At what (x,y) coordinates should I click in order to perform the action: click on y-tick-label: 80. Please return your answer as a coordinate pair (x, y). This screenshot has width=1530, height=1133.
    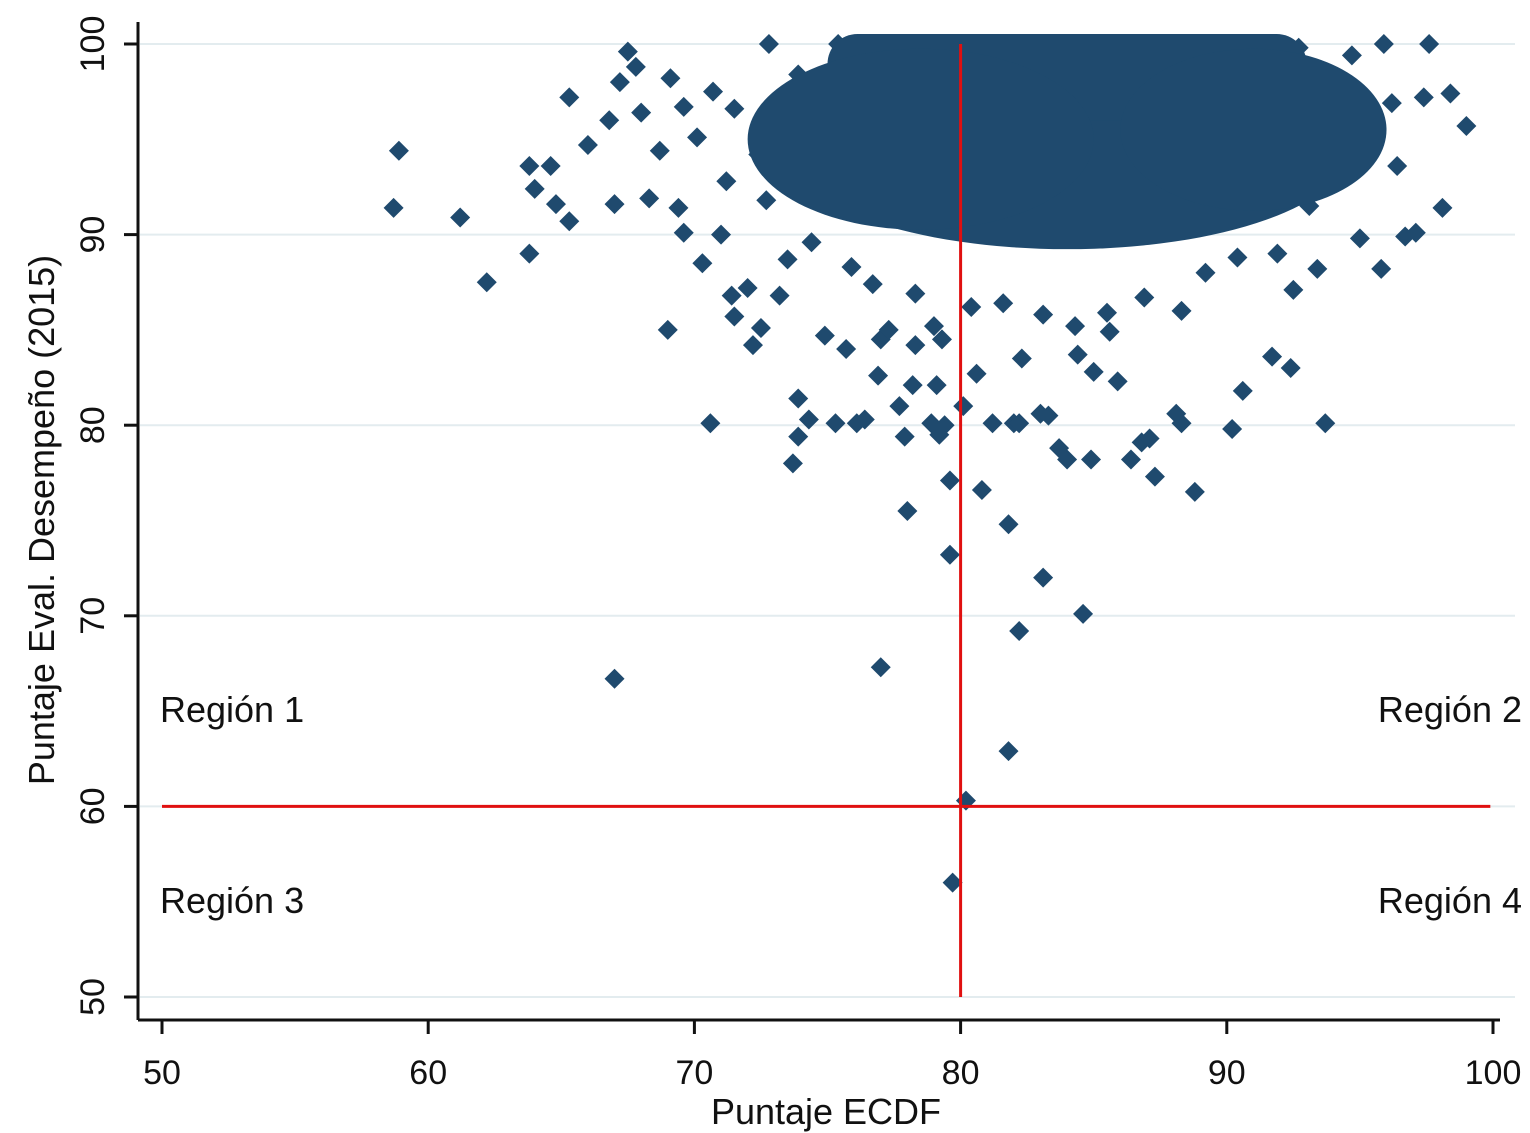
    Looking at the image, I should click on (93, 425).